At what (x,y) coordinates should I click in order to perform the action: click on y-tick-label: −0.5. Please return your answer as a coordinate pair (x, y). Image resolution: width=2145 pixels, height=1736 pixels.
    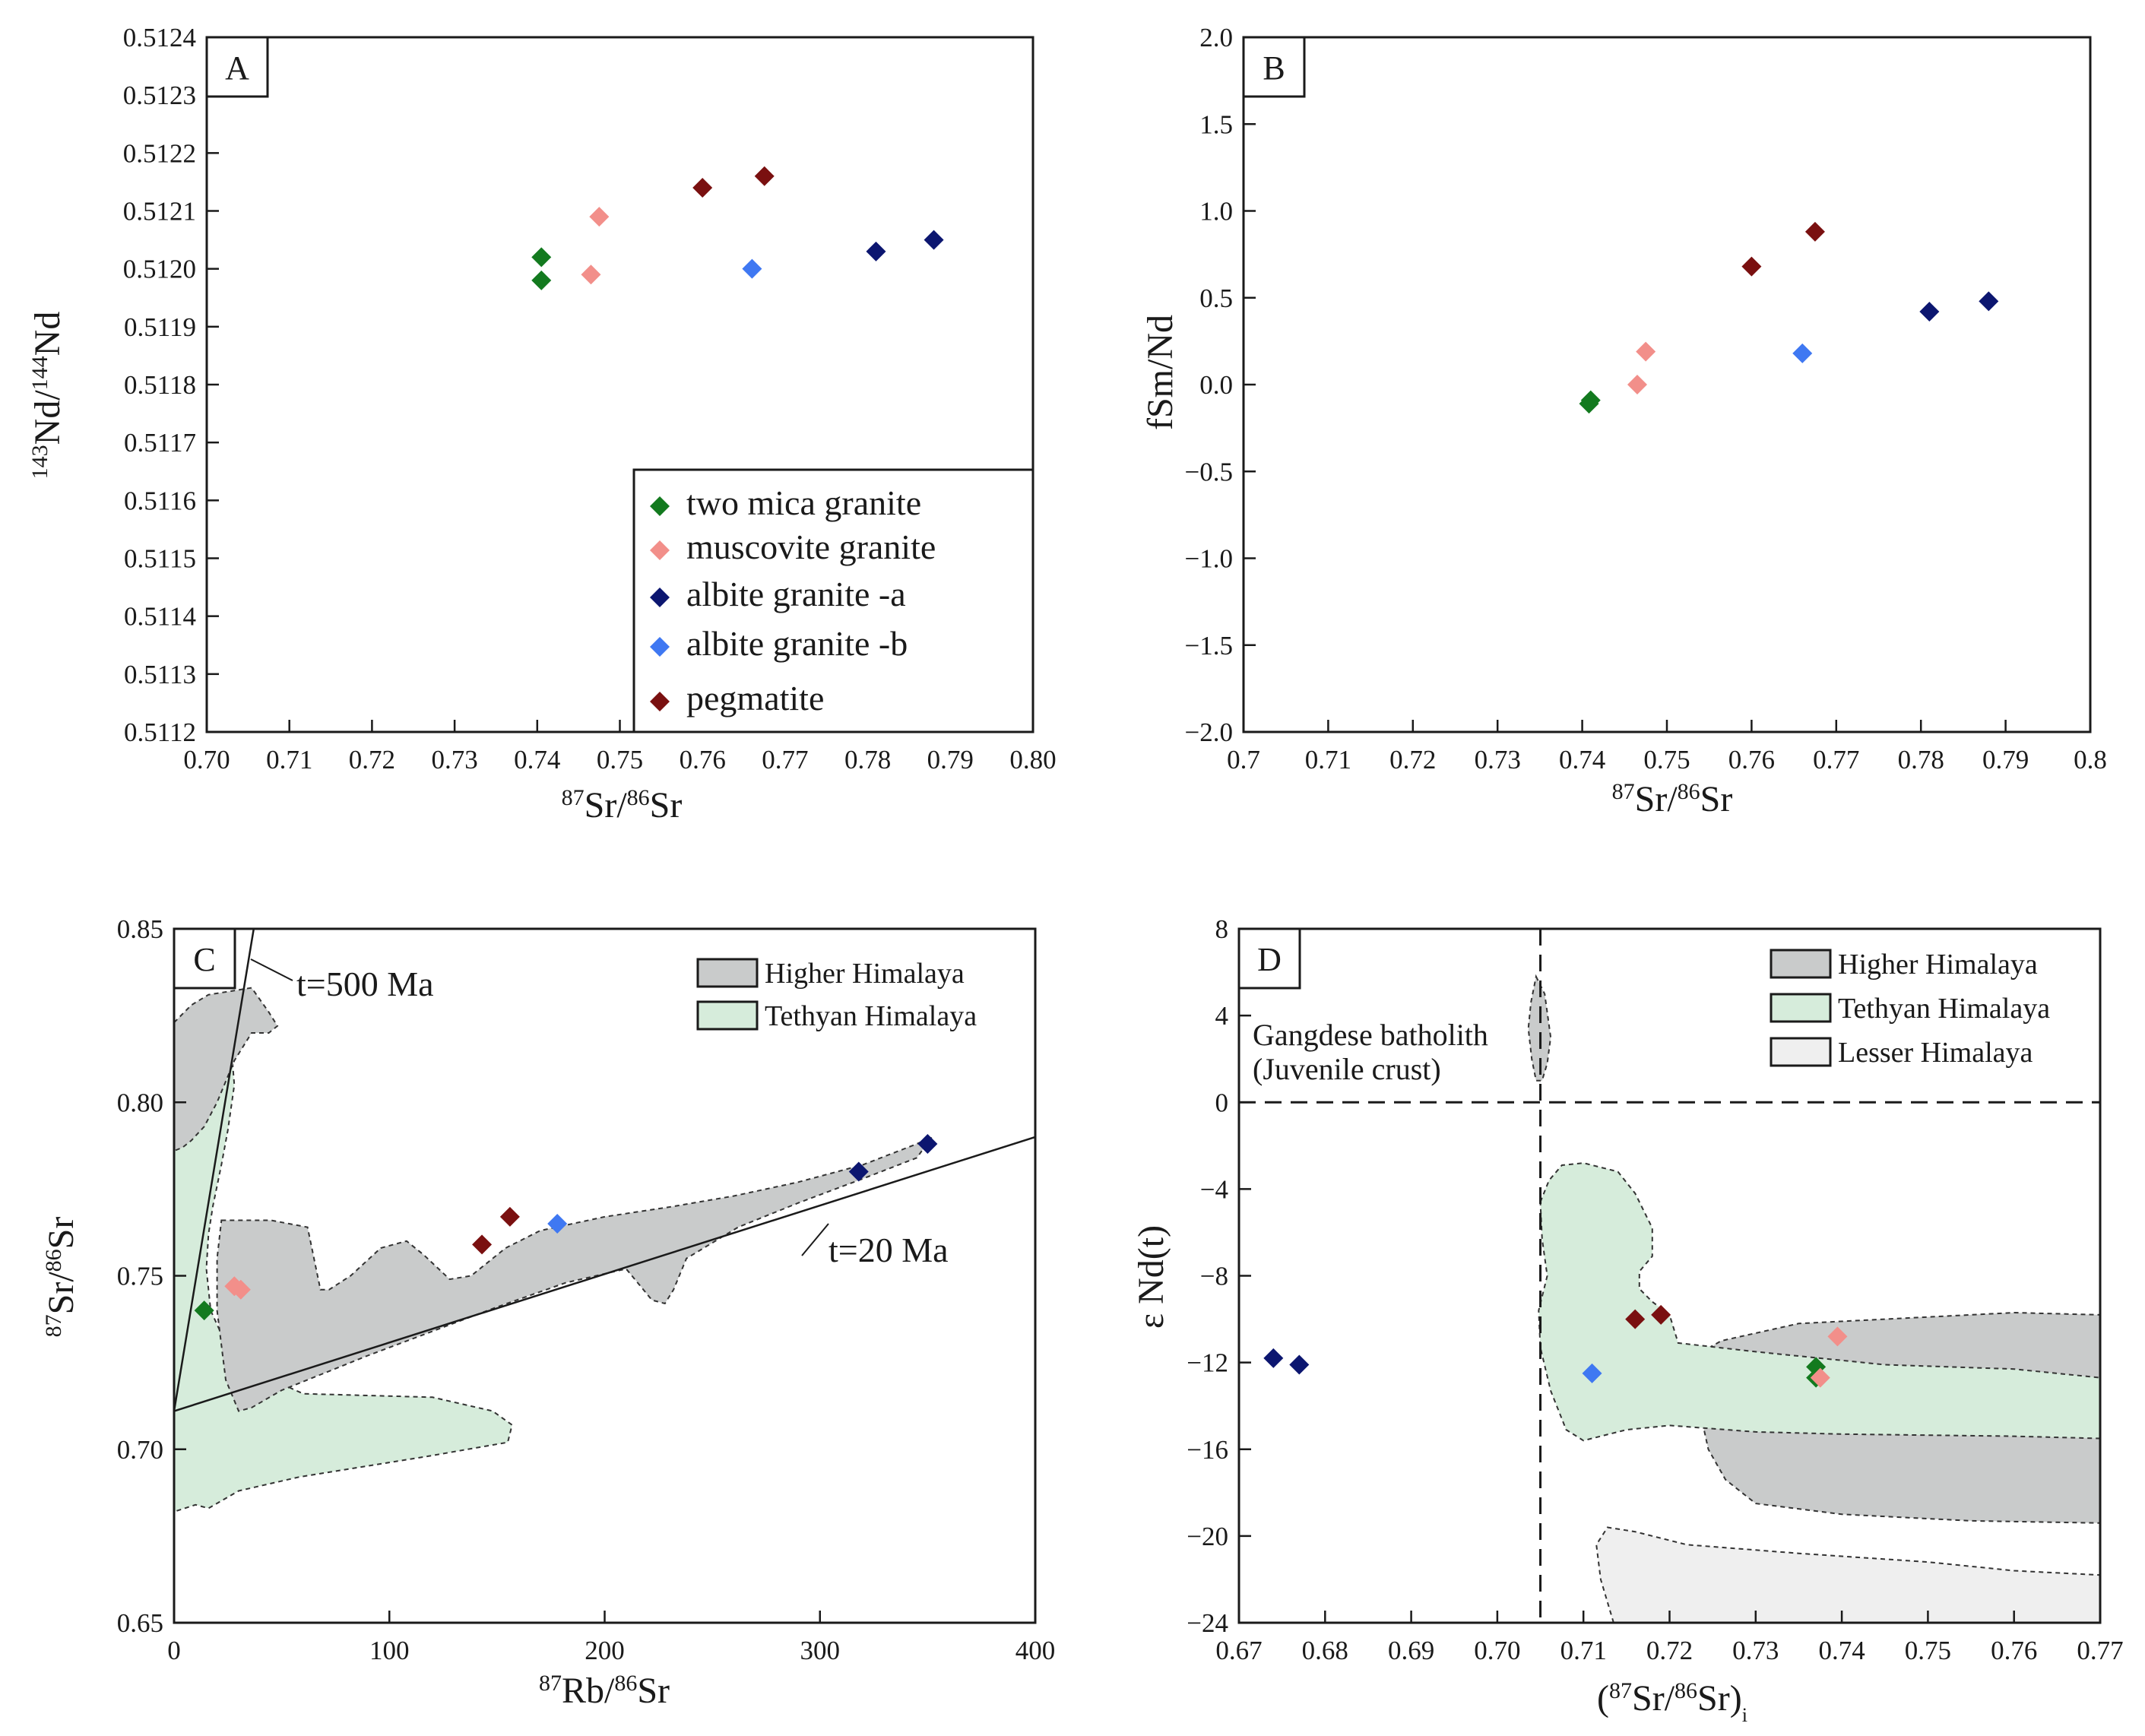
    Looking at the image, I should click on (1209, 471).